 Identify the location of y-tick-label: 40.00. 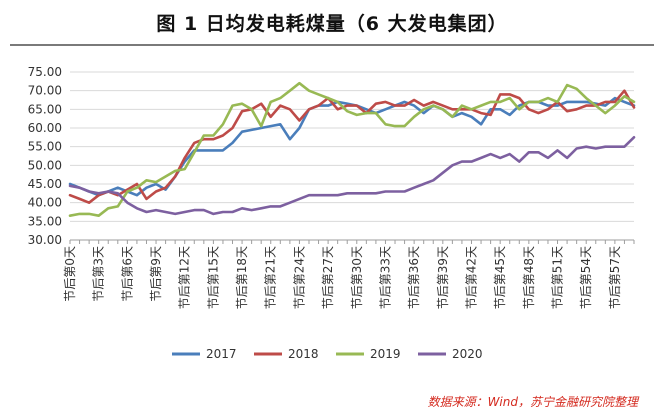
(45, 203).